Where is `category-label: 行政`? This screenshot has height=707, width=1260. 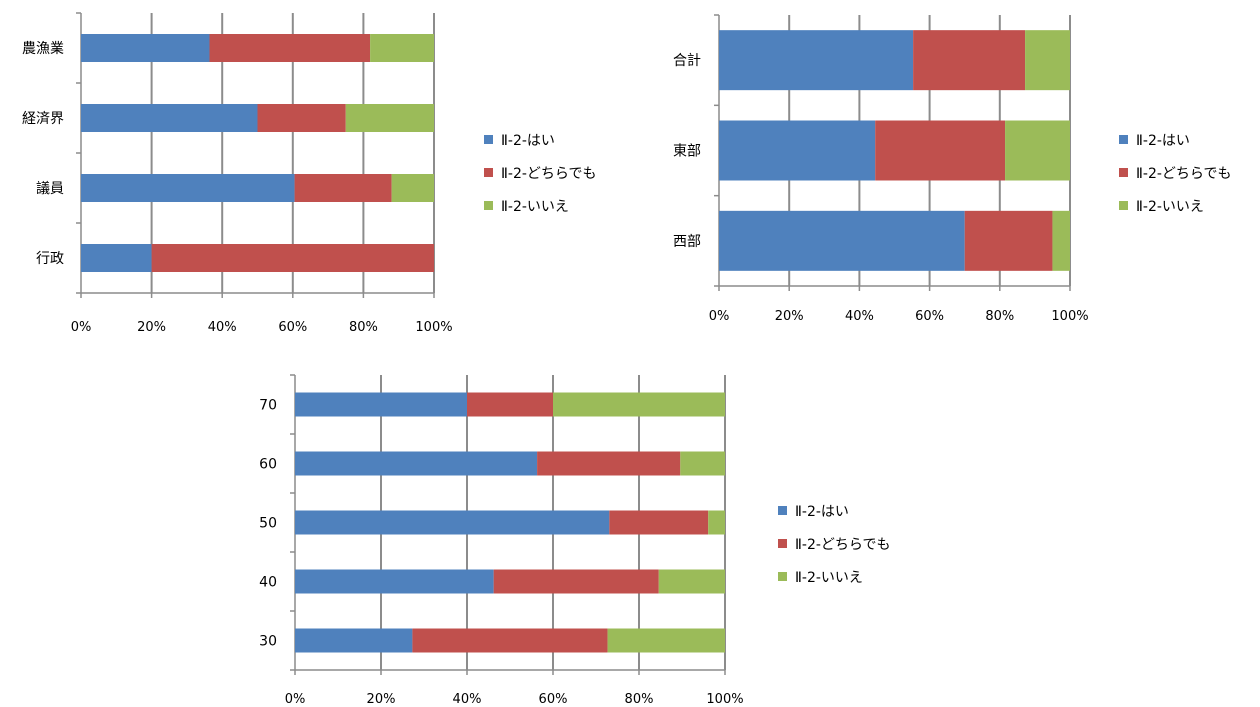
category-label: 行政 is located at coordinates (50, 259).